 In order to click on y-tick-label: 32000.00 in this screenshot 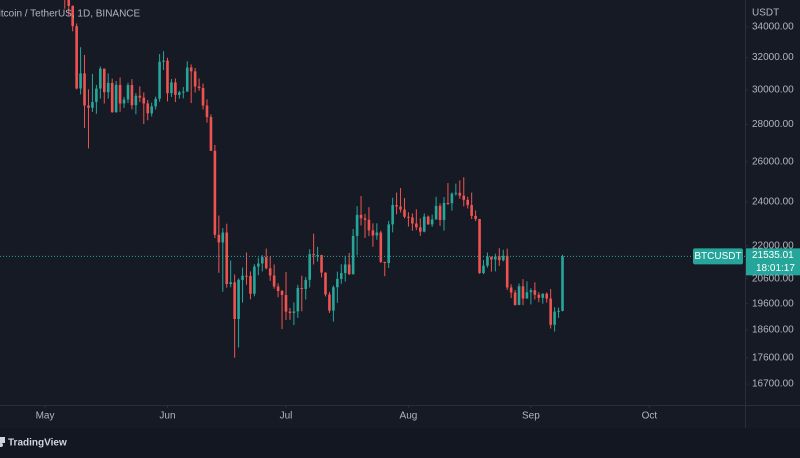, I will do `click(773, 57)`.